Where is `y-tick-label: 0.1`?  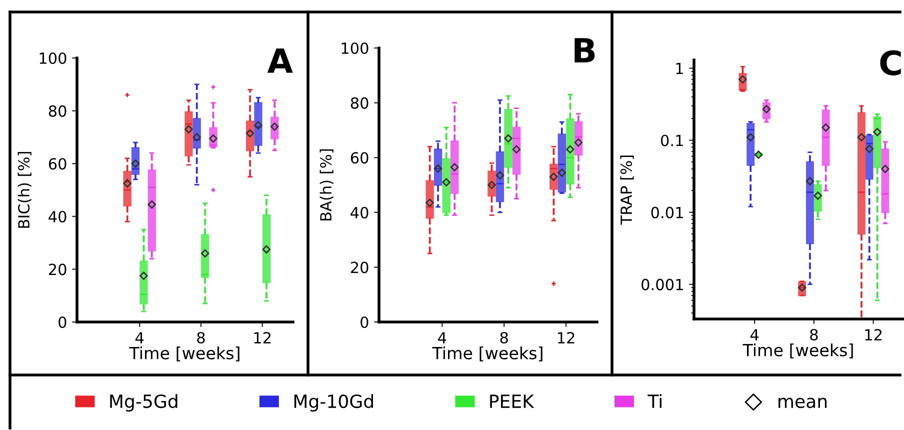
y-tick-label: 0.1 is located at coordinates (671, 140).